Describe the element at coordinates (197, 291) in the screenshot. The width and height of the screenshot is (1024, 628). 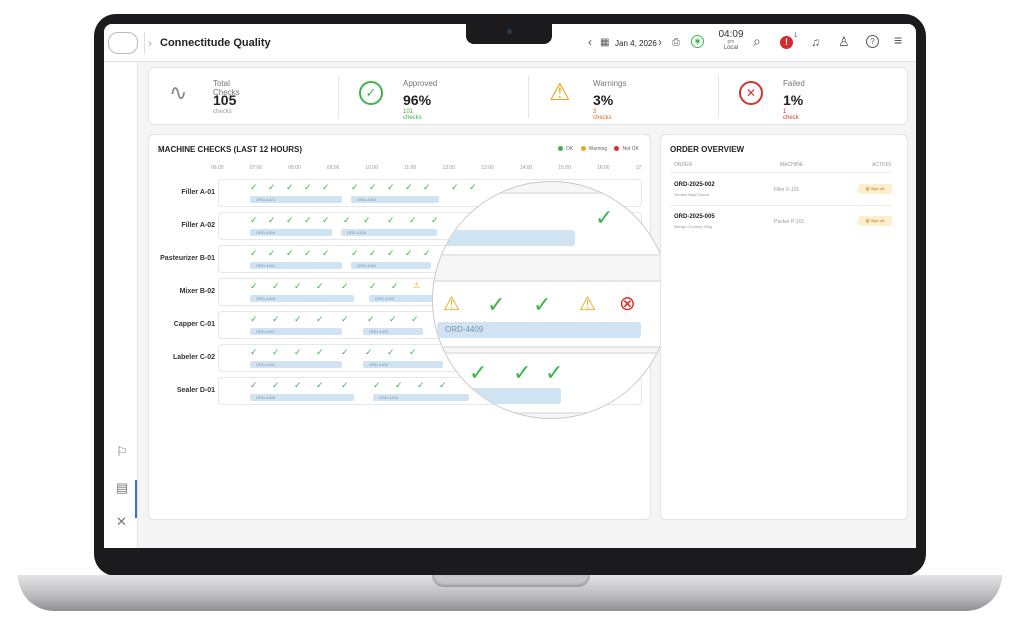
I see `machine-label: Mixer B-02` at that location.